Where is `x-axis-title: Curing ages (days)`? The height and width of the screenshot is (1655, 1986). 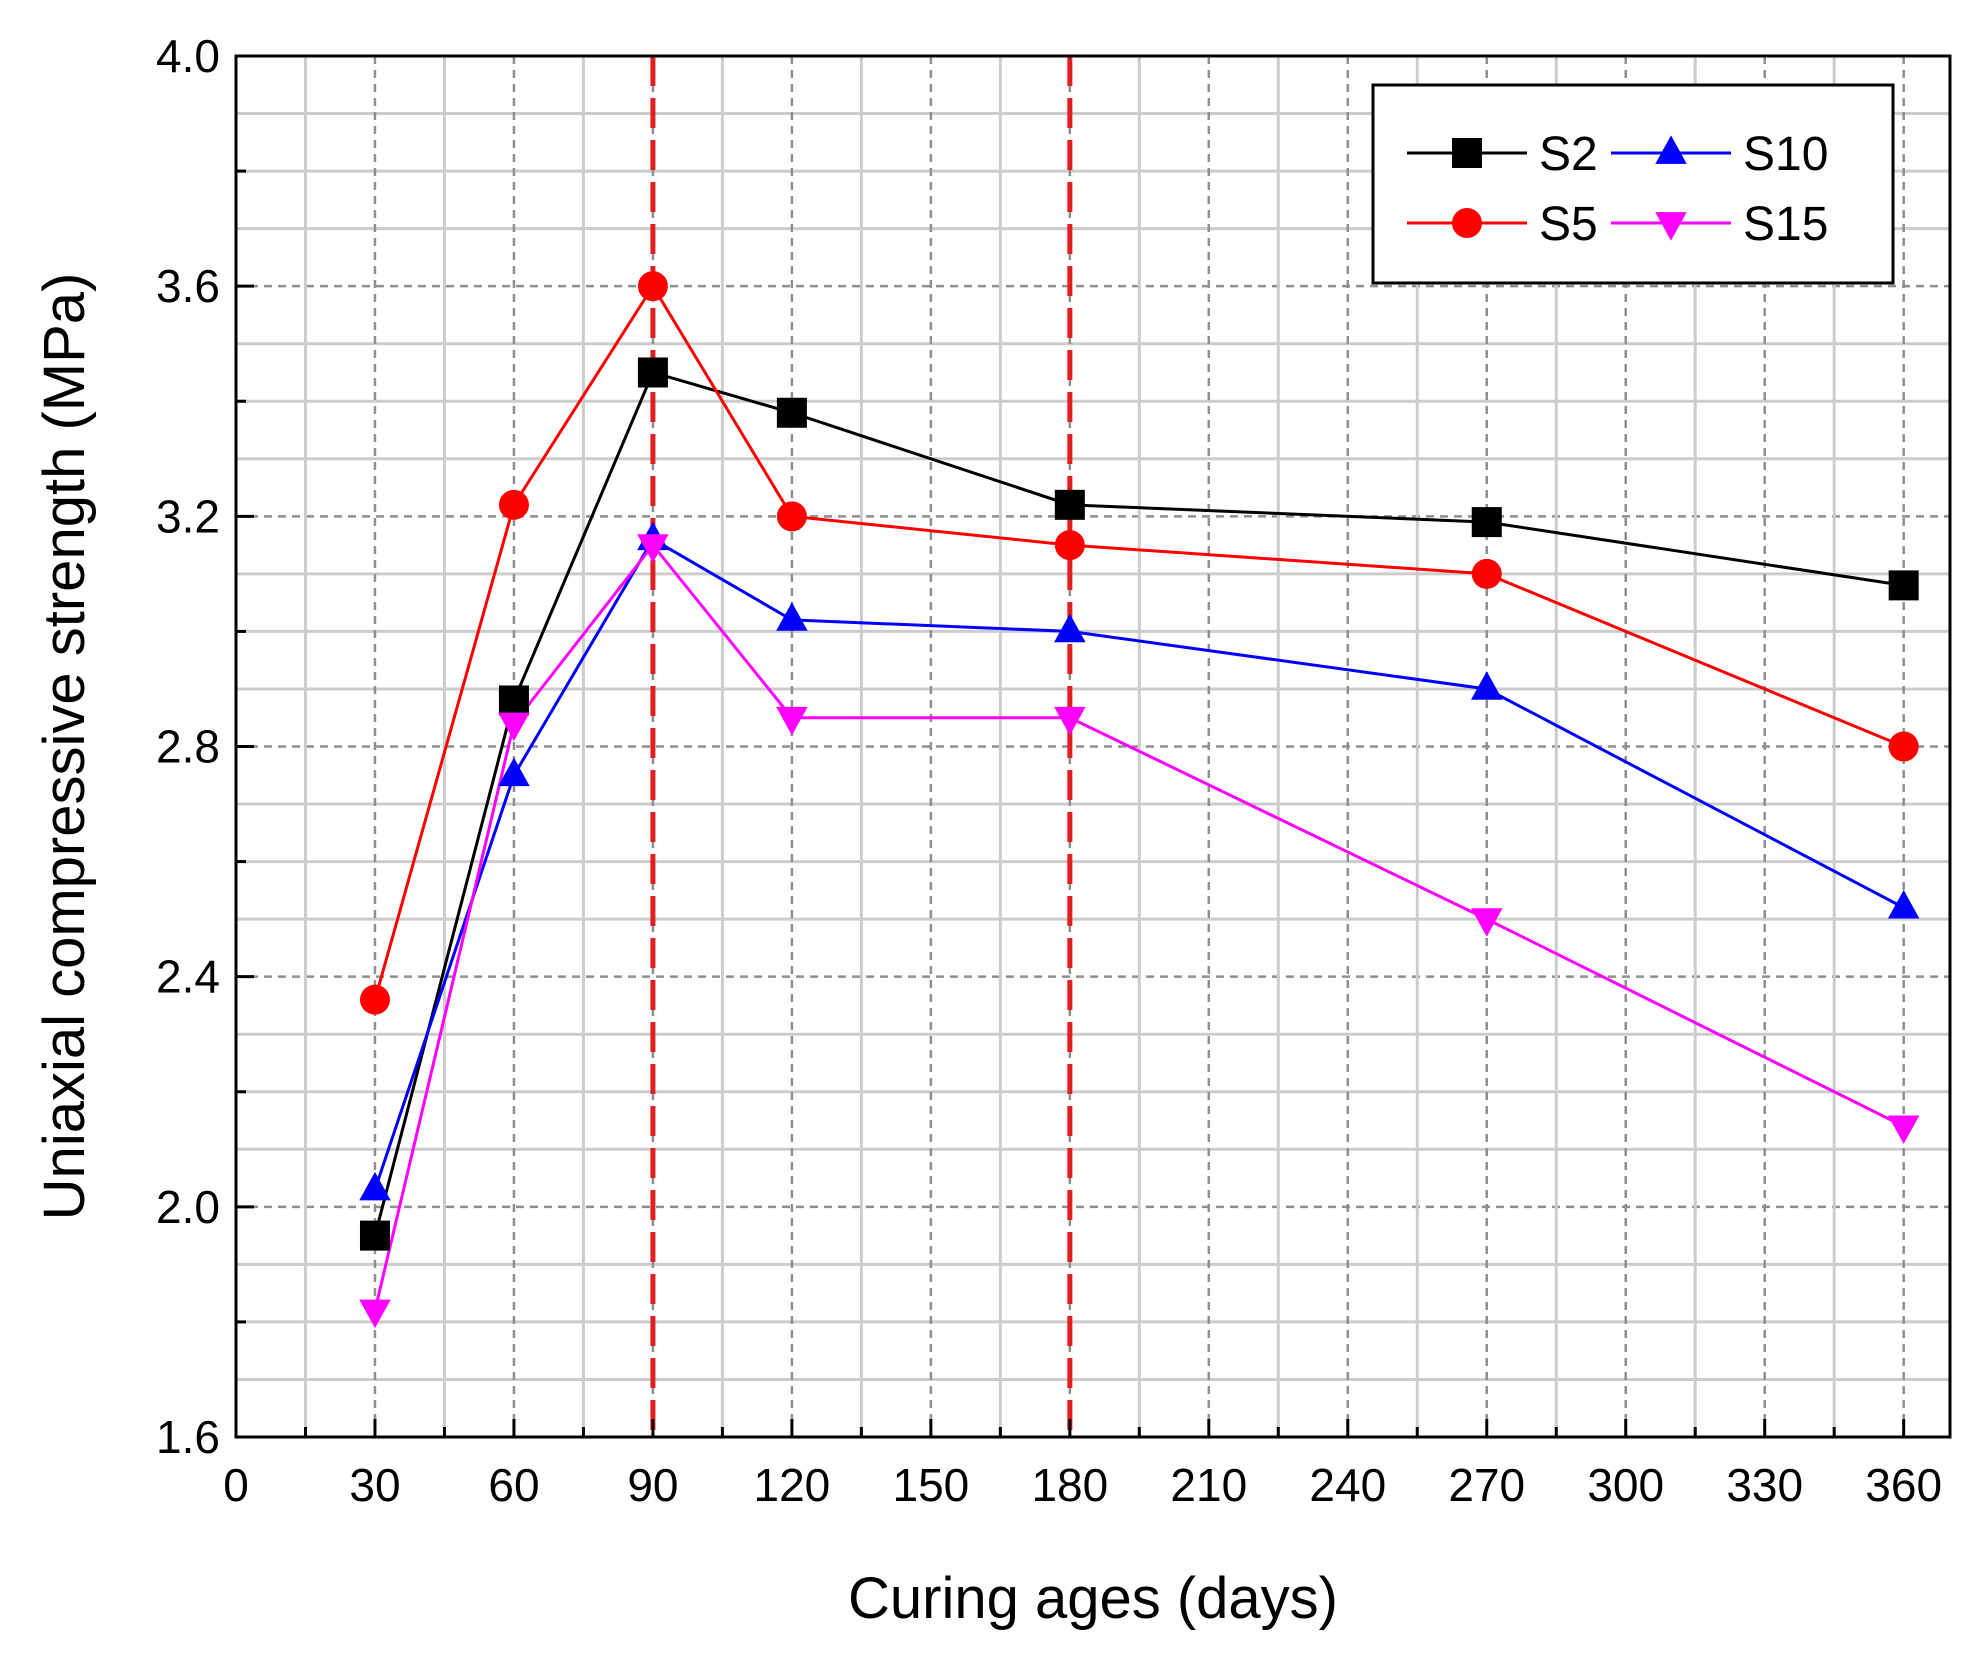 x-axis-title: Curing ages (days) is located at coordinates (1093, 1598).